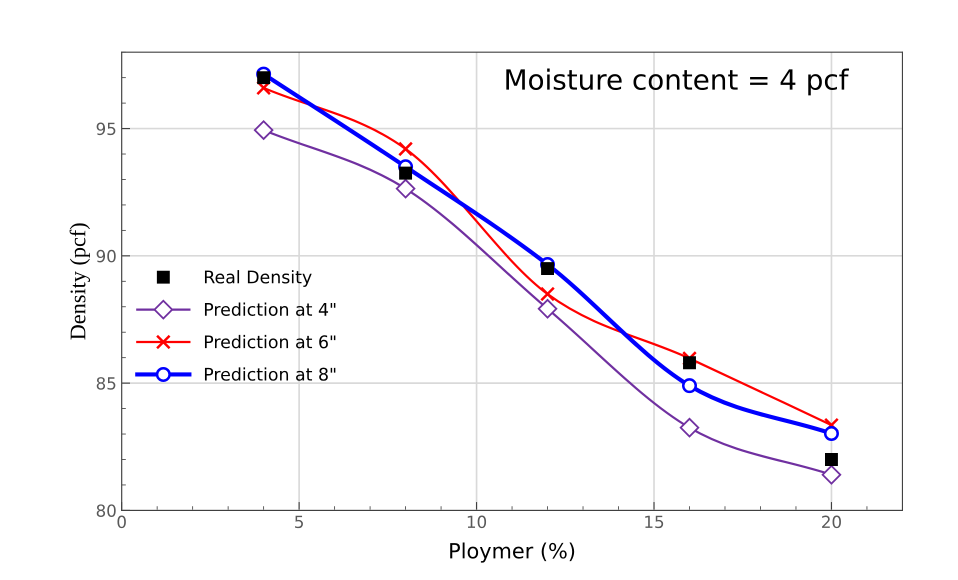 This screenshot has width=958, height=580. Describe the element at coordinates (270, 309) in the screenshot. I see `legend-label: Prediction at 4"` at that location.